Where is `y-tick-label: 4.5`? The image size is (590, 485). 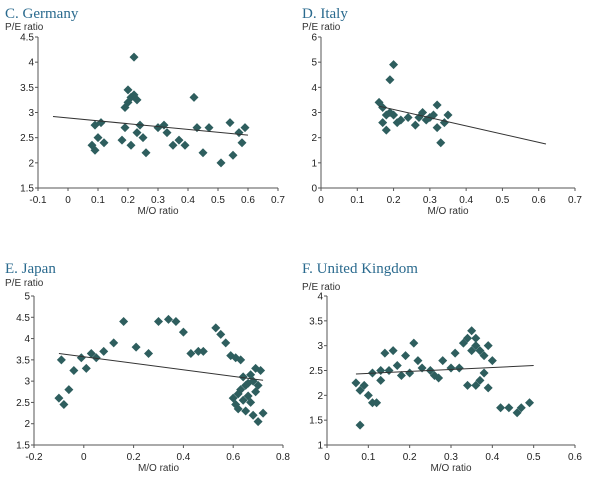 y-tick-label: 4.5 is located at coordinates (23, 318).